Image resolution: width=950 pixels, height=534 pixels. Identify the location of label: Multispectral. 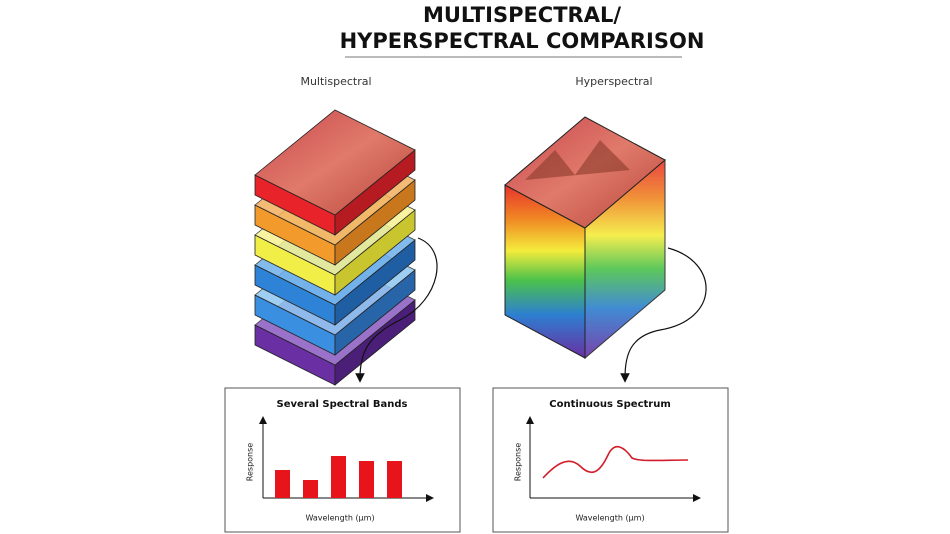
(335, 81).